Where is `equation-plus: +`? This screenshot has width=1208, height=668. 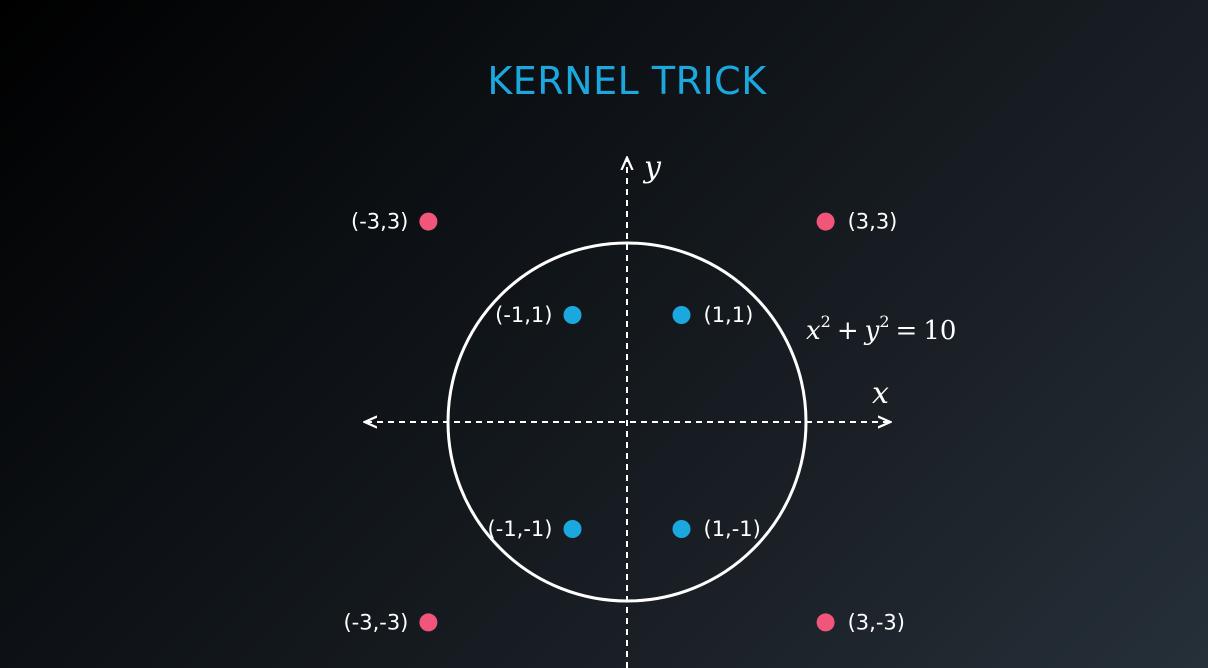 equation-plus: + is located at coordinates (848, 331).